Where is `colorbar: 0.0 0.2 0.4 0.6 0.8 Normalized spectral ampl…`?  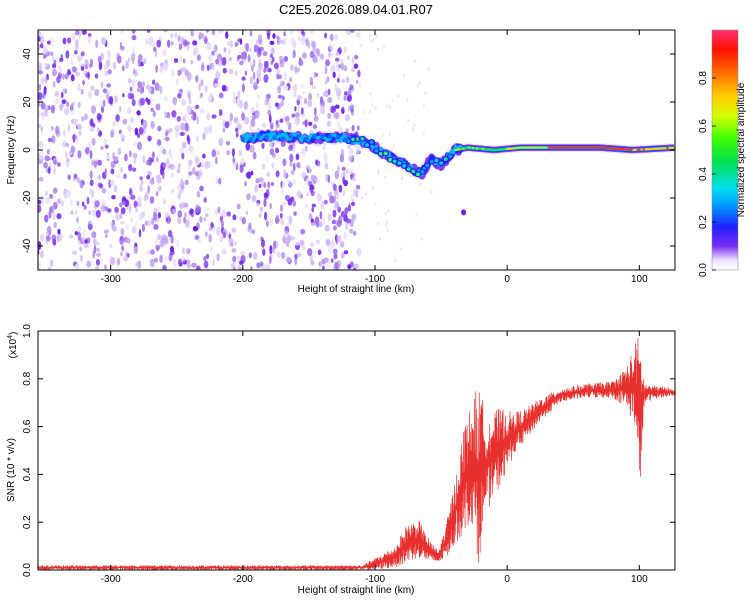
colorbar: 0.0 0.2 0.4 0.6 0.8 Normalized spectral ampl… is located at coordinates (722, 153).